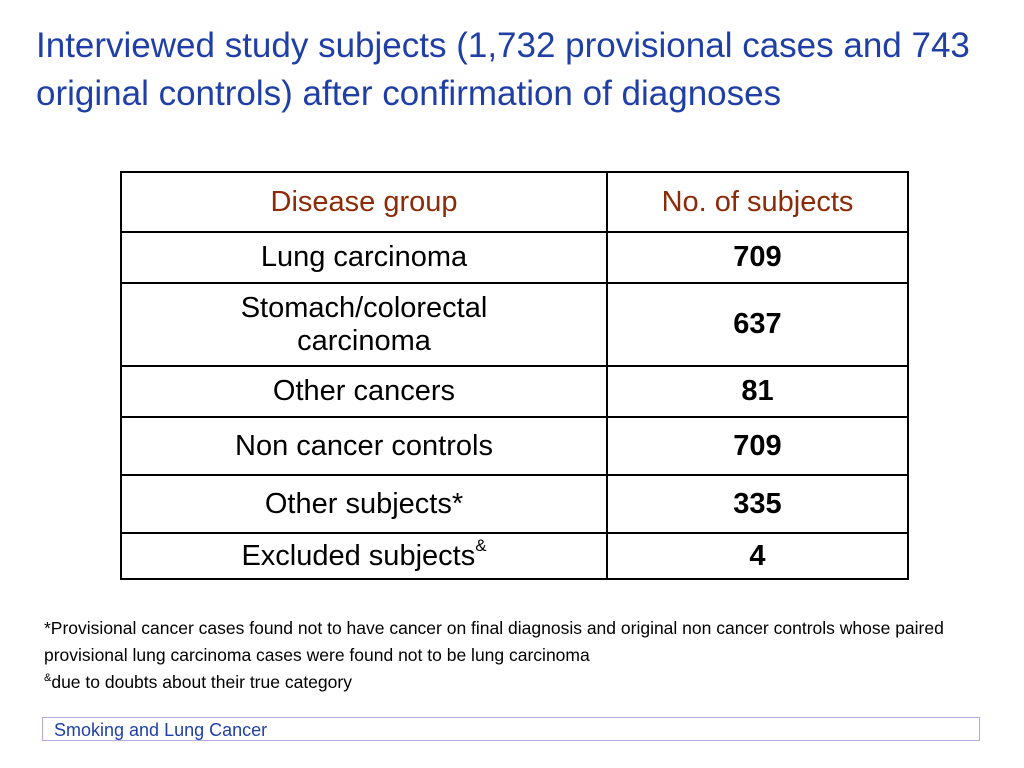 The width and height of the screenshot is (1024, 768). What do you see at coordinates (757, 504) in the screenshot?
I see `subject-count-cell: 335` at bounding box center [757, 504].